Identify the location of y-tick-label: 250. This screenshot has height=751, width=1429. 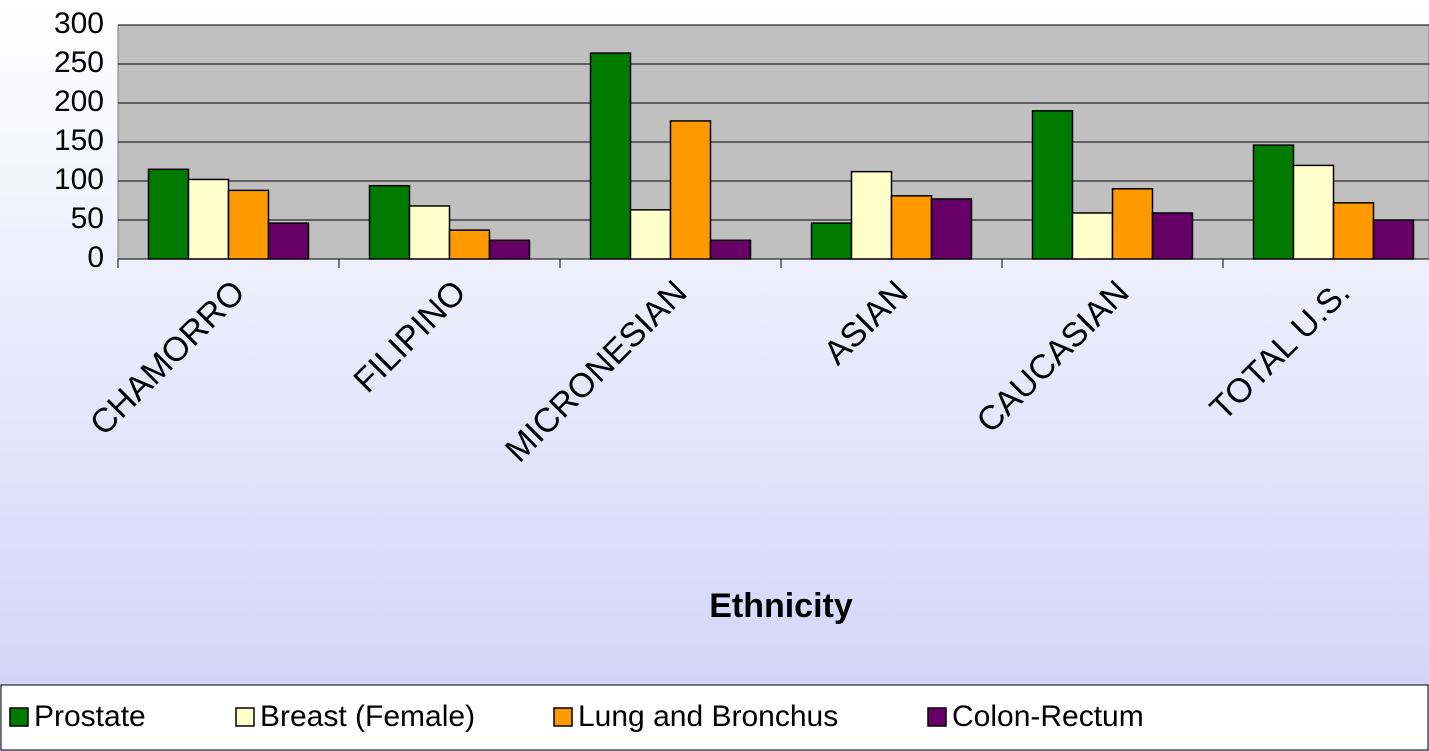
(79, 62).